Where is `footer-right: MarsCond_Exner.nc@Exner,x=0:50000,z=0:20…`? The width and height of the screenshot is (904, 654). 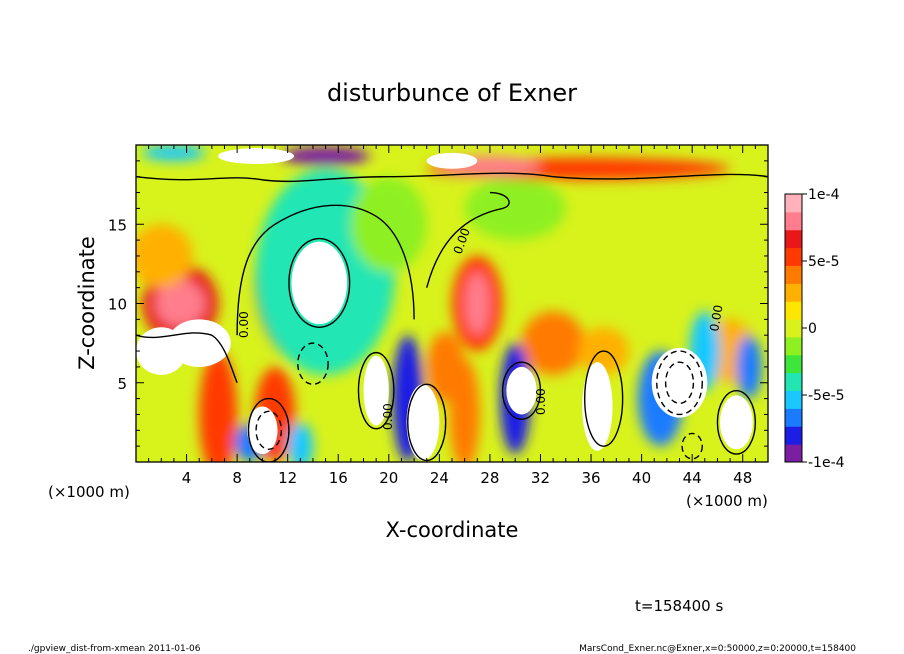
footer-right: MarsCond_Exner.nc@Exner,x=0:50000,z=0:20… is located at coordinates (717, 649).